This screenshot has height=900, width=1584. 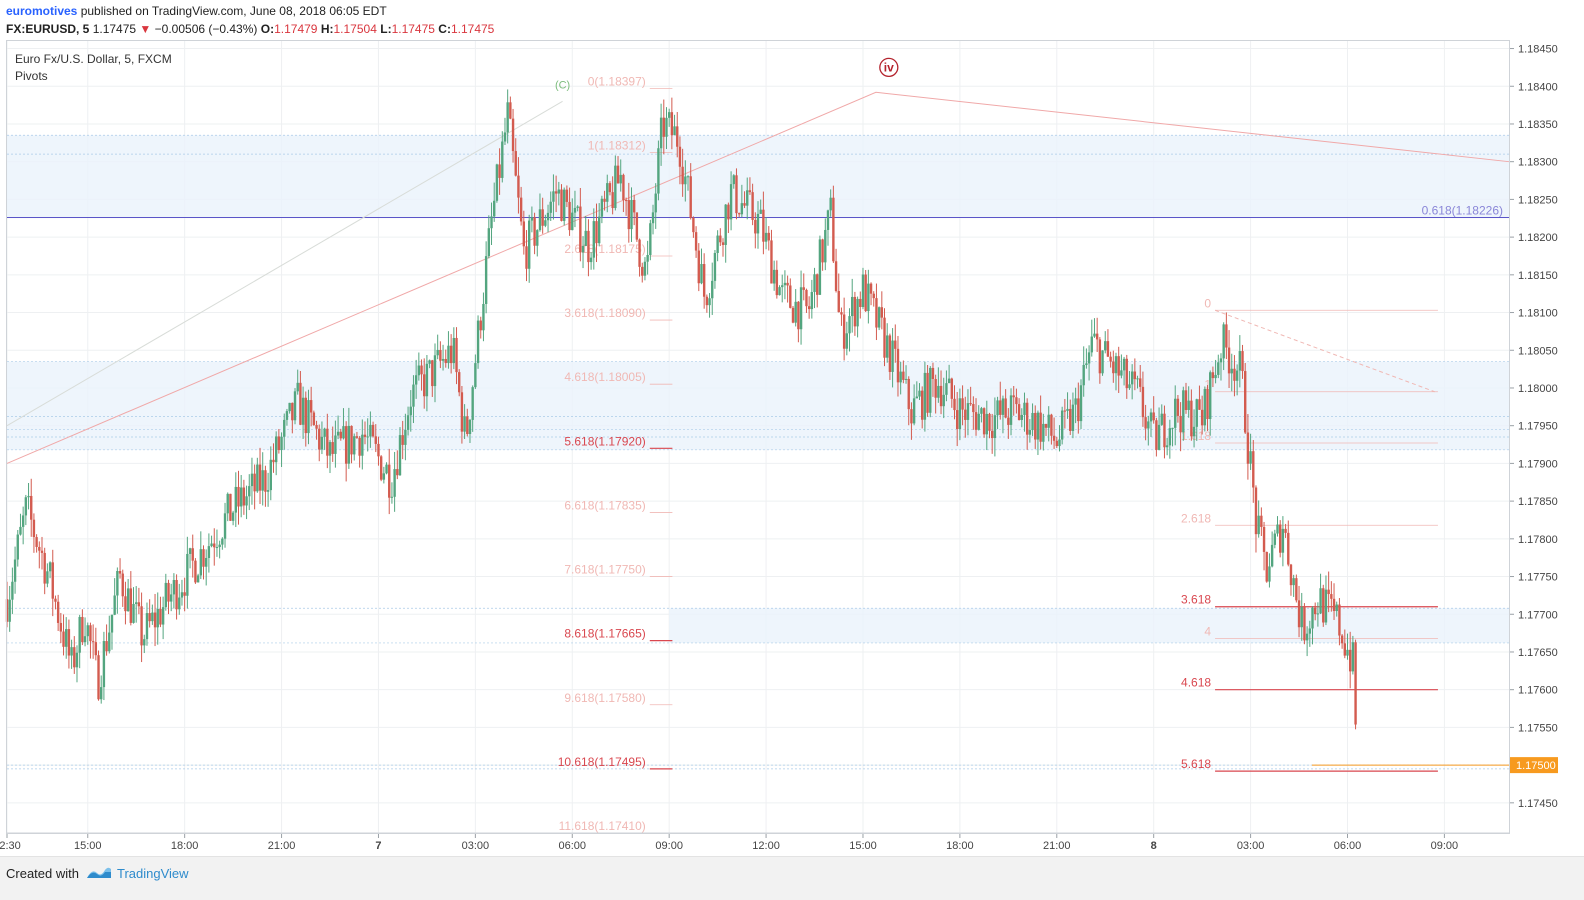 What do you see at coordinates (602, 762) in the screenshot?
I see `fib-left-label: 10.618(1.17495)` at bounding box center [602, 762].